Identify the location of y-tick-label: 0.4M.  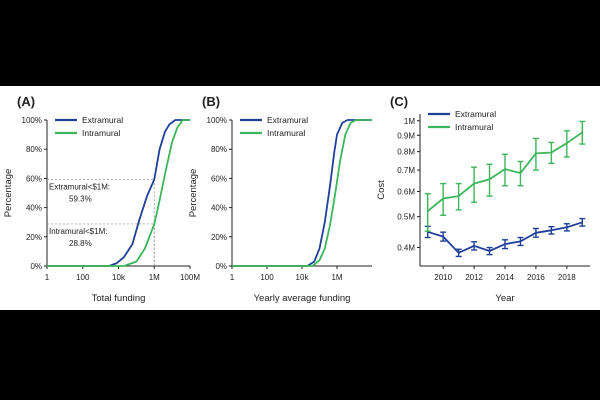
(406, 248).